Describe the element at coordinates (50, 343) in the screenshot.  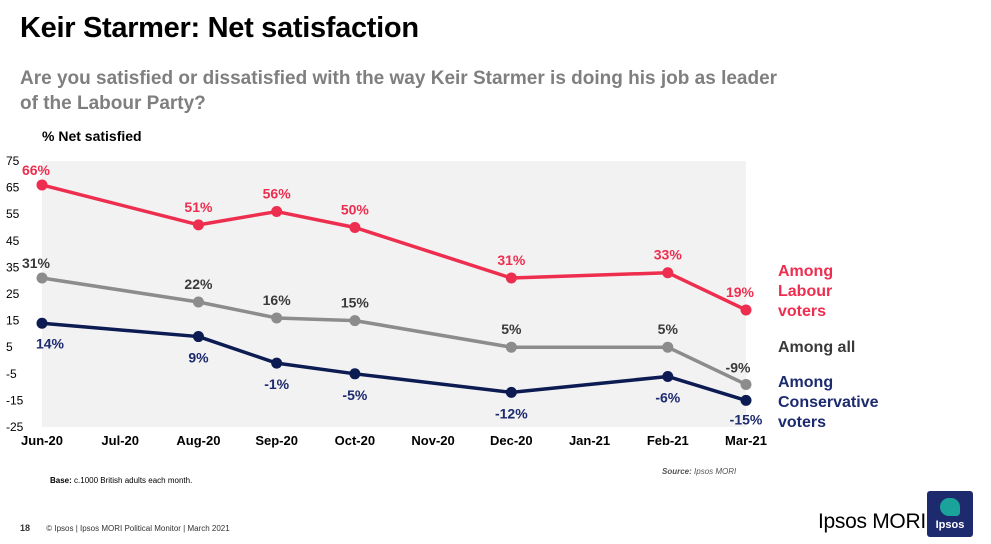
I see `data-label: 14%` at that location.